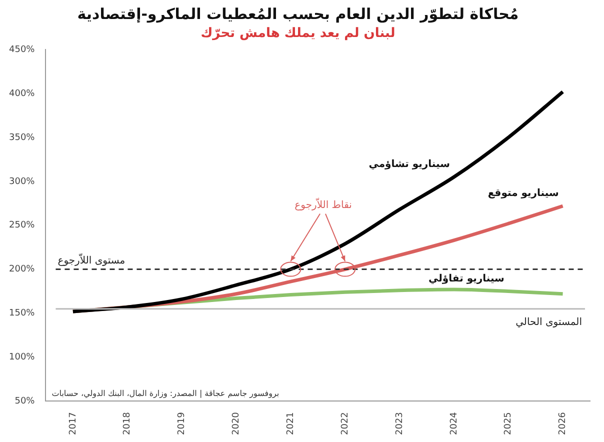  Describe the element at coordinates (298, 13) in the screenshot. I see `chart-title: مُحاكاة لتطوّر الدين العام بحسب المُعطيات الماكرو-إقتصادية` at that location.